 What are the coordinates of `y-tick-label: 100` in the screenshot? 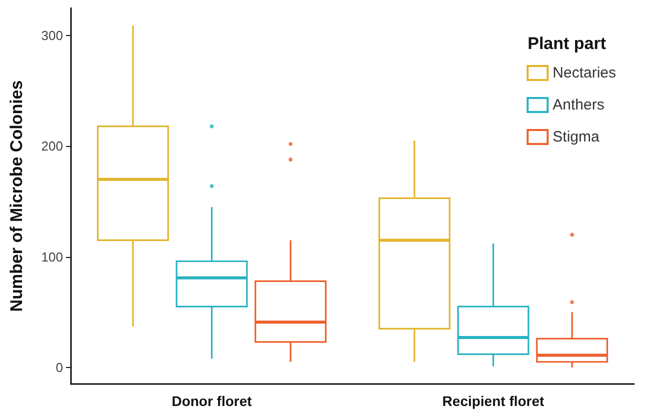 It's located at (52, 256).